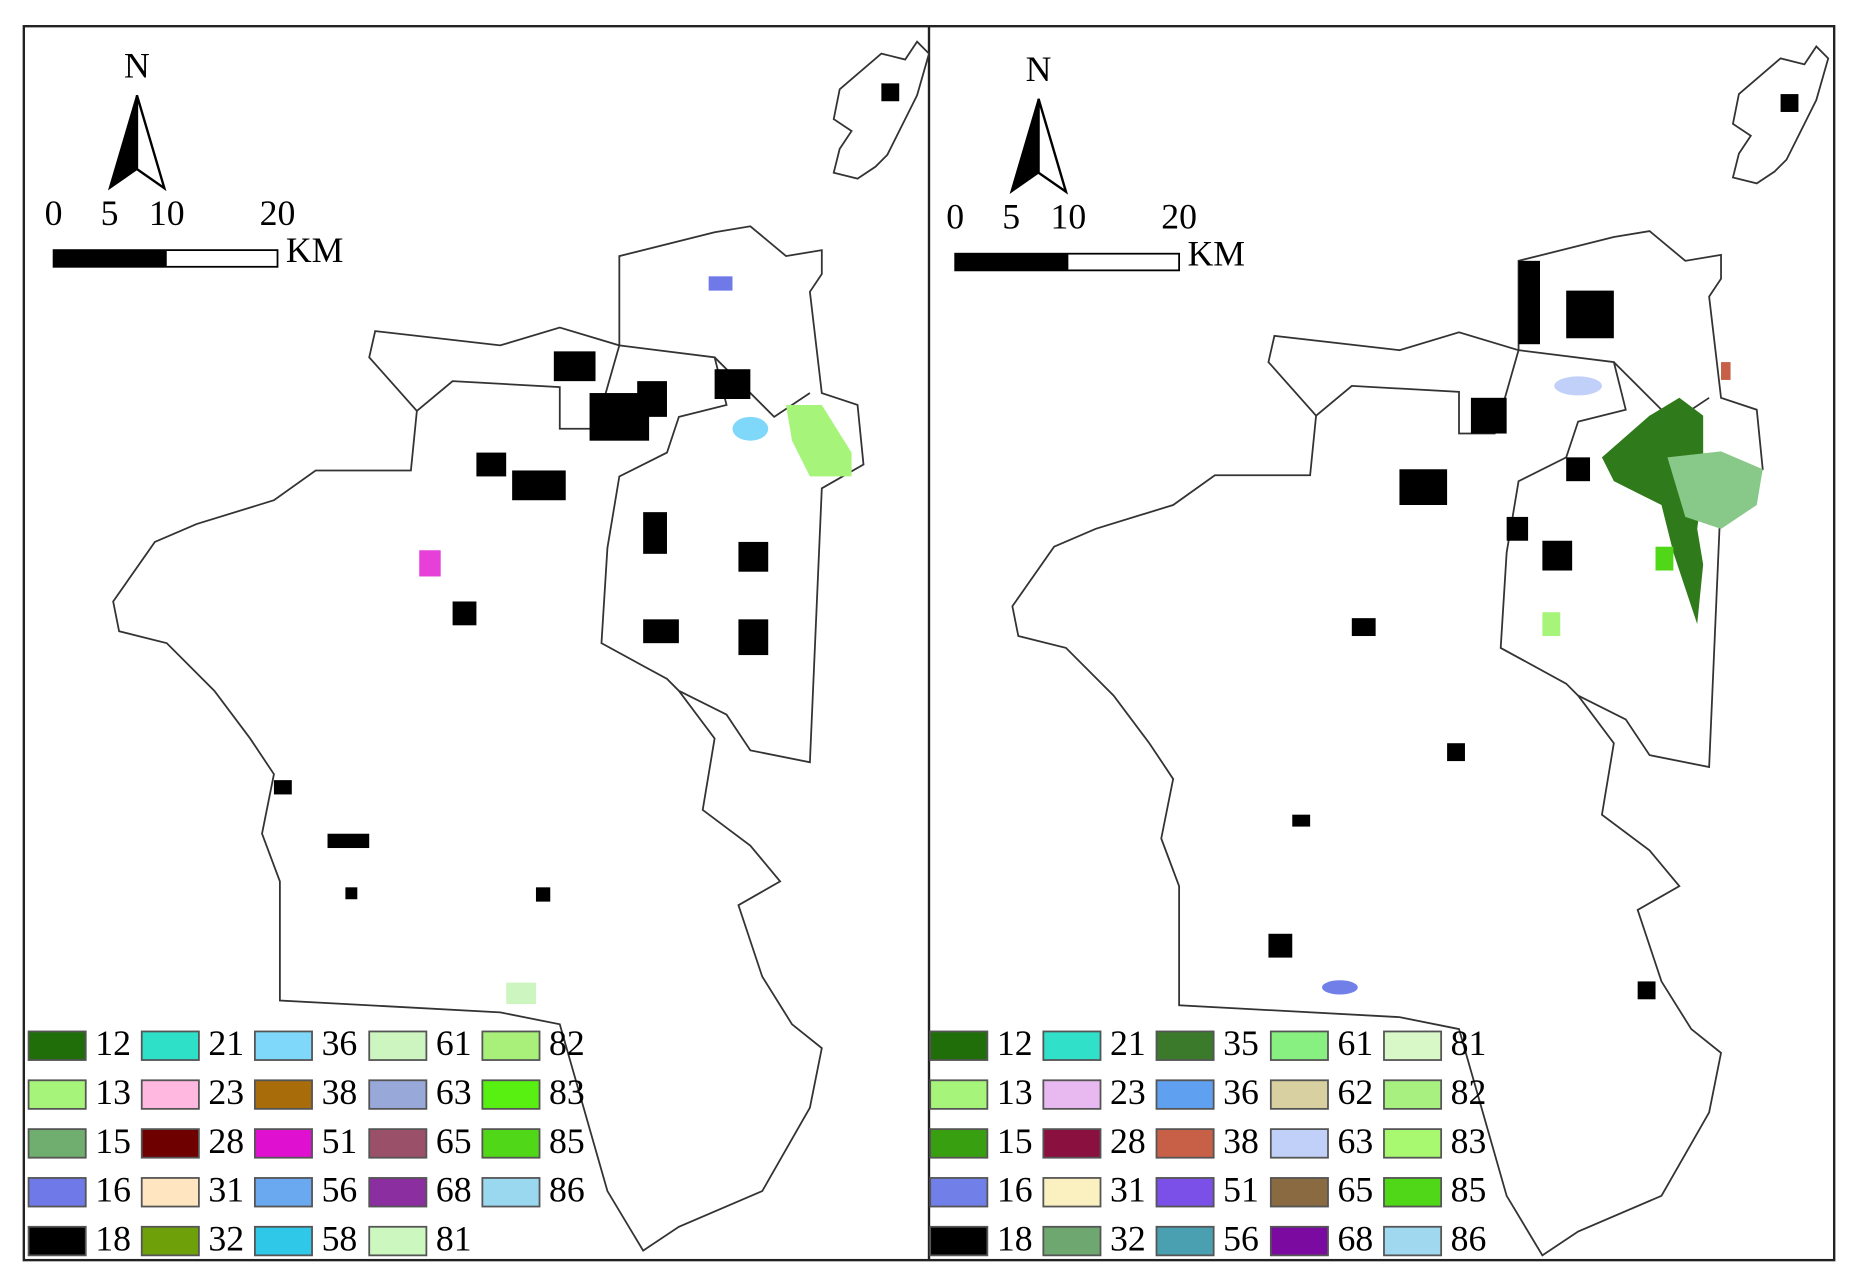 The height and width of the screenshot is (1288, 1858). I want to click on legend-label: 15, so click(113, 1141).